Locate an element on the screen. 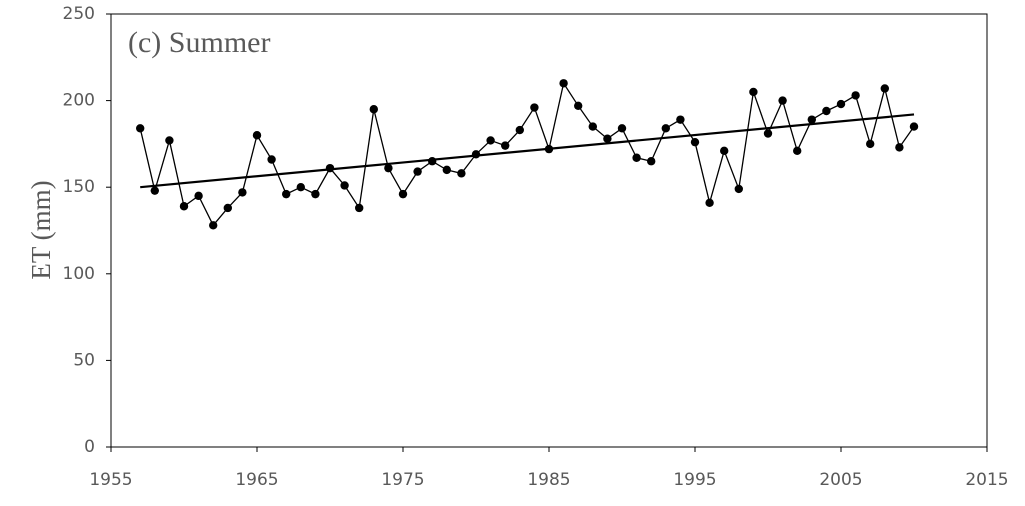 The height and width of the screenshot is (506, 1025). x-tick-label: 1965 is located at coordinates (256, 480).